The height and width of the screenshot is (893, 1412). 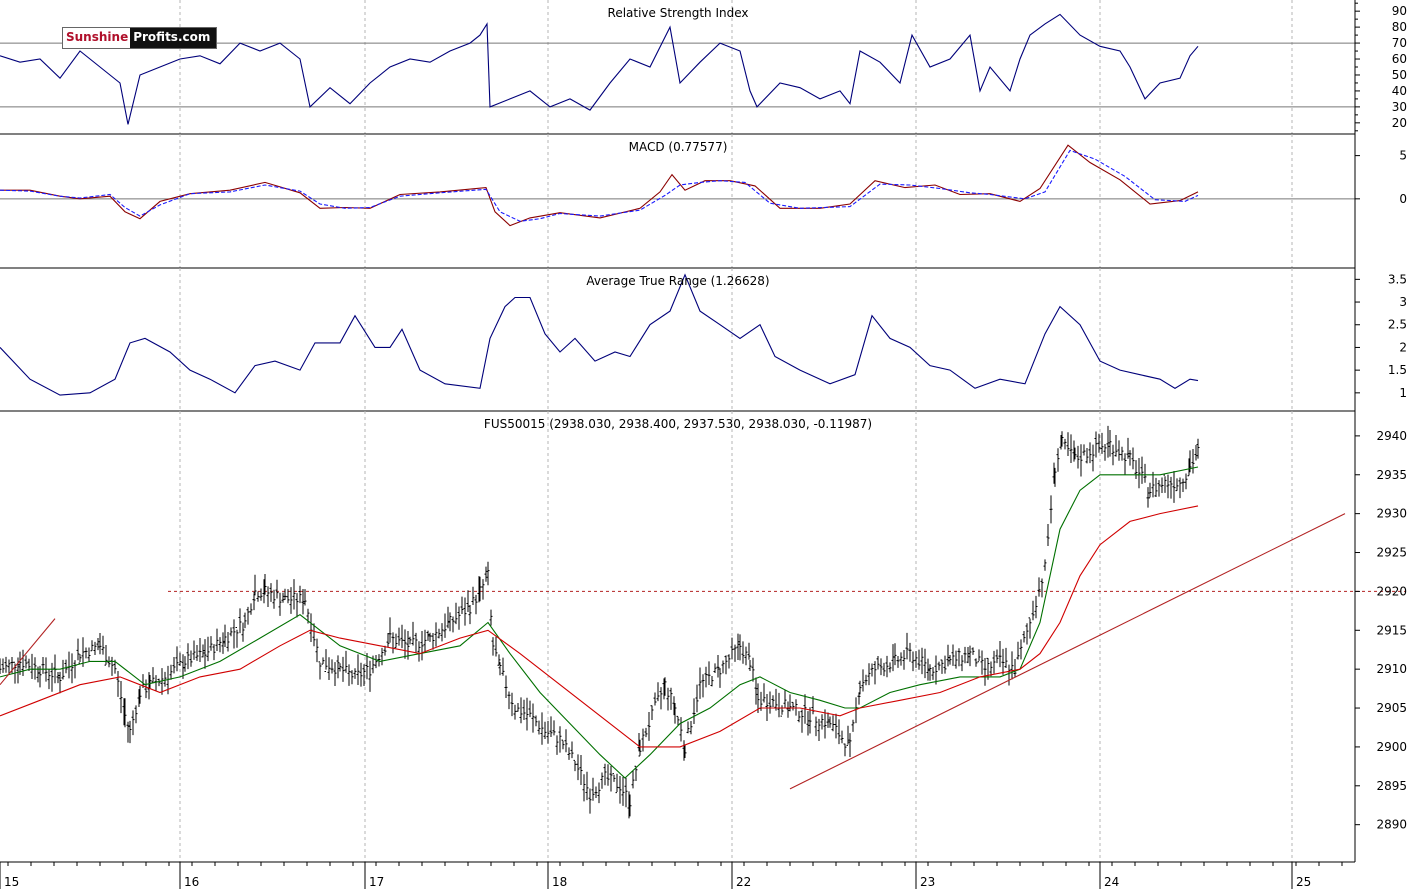 I want to click on x-tick-label-2: 17, so click(x=376, y=882).